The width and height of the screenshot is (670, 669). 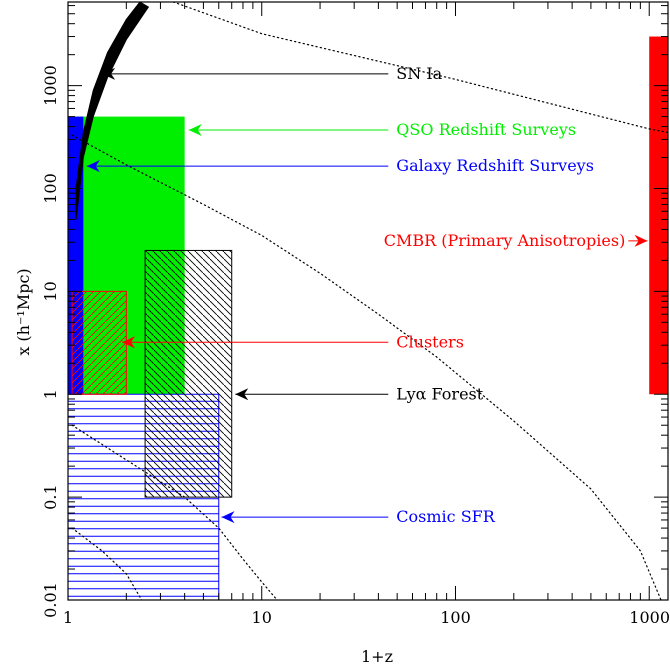 I want to click on annotation-cosmic-sfr-label: Cosmic SFR, so click(x=445, y=516).